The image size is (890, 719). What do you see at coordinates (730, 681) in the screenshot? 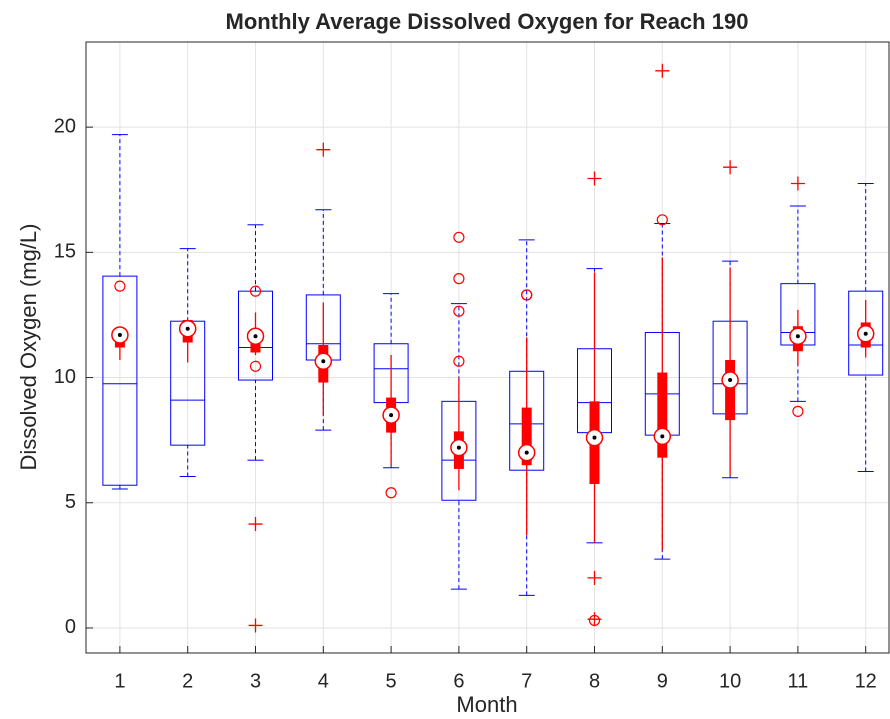
I see `x-tick-label: 10` at bounding box center [730, 681].